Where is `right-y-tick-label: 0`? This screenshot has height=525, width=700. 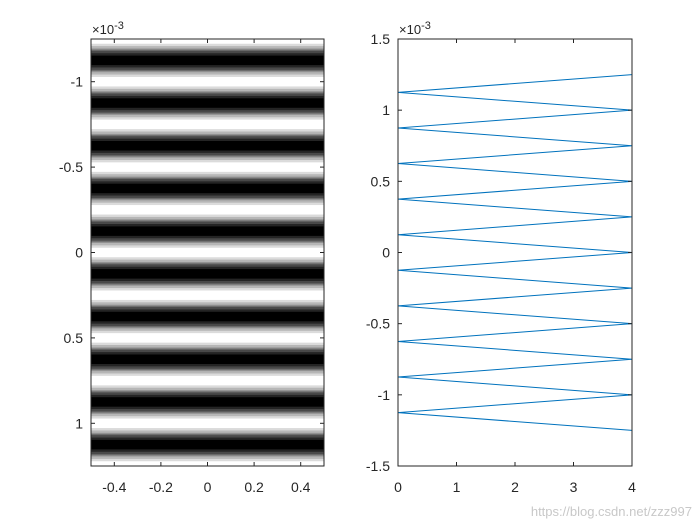
right-y-tick-label: 0 is located at coordinates (386, 253).